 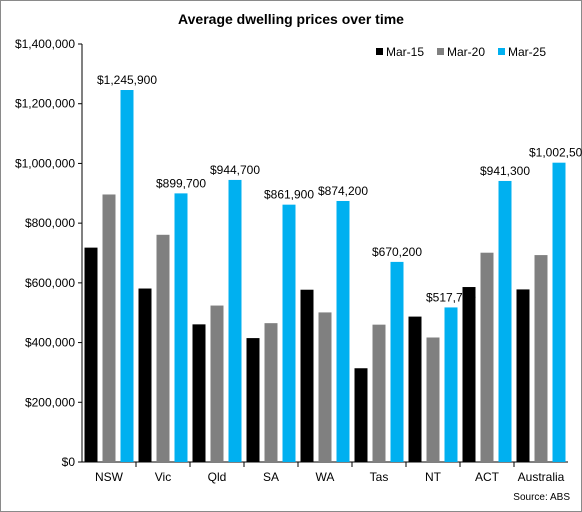 What do you see at coordinates (253, 400) in the screenshot?
I see `bar-mar-15-sa` at bounding box center [253, 400].